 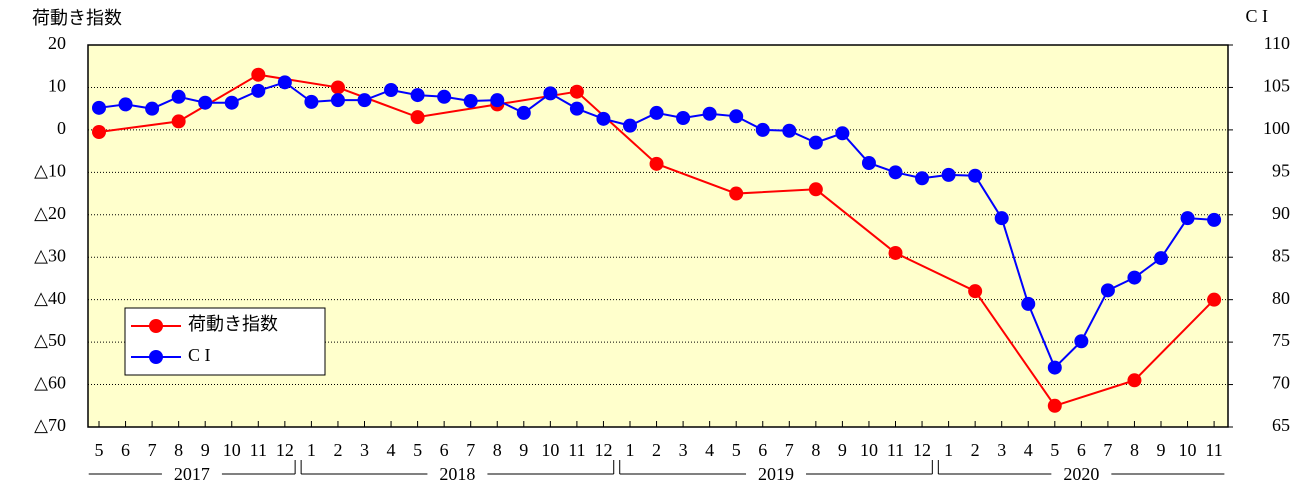 What do you see at coordinates (1281, 170) in the screenshot?
I see `y2-tick-label: 95` at bounding box center [1281, 170].